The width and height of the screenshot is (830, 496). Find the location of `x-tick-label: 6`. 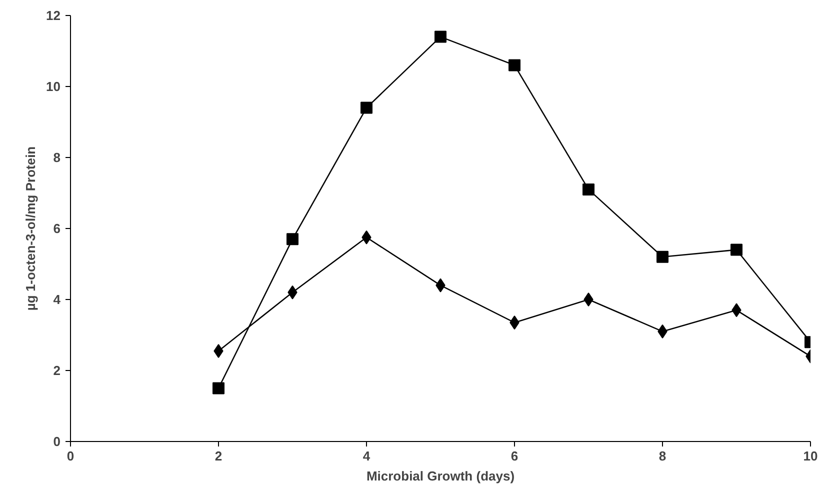

x-tick-label: 6 is located at coordinates (514, 456).